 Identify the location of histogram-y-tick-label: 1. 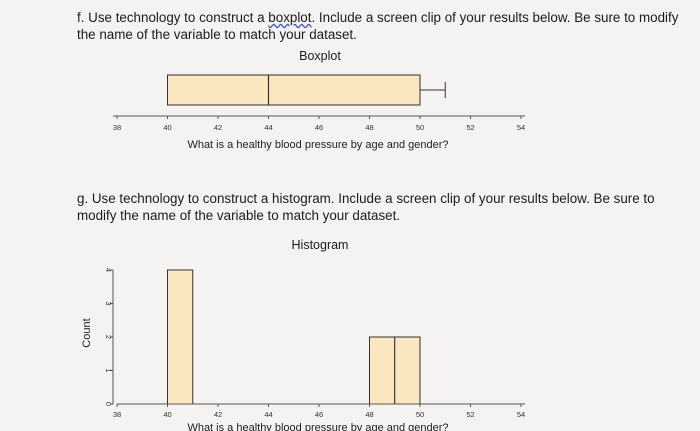
(108, 370).